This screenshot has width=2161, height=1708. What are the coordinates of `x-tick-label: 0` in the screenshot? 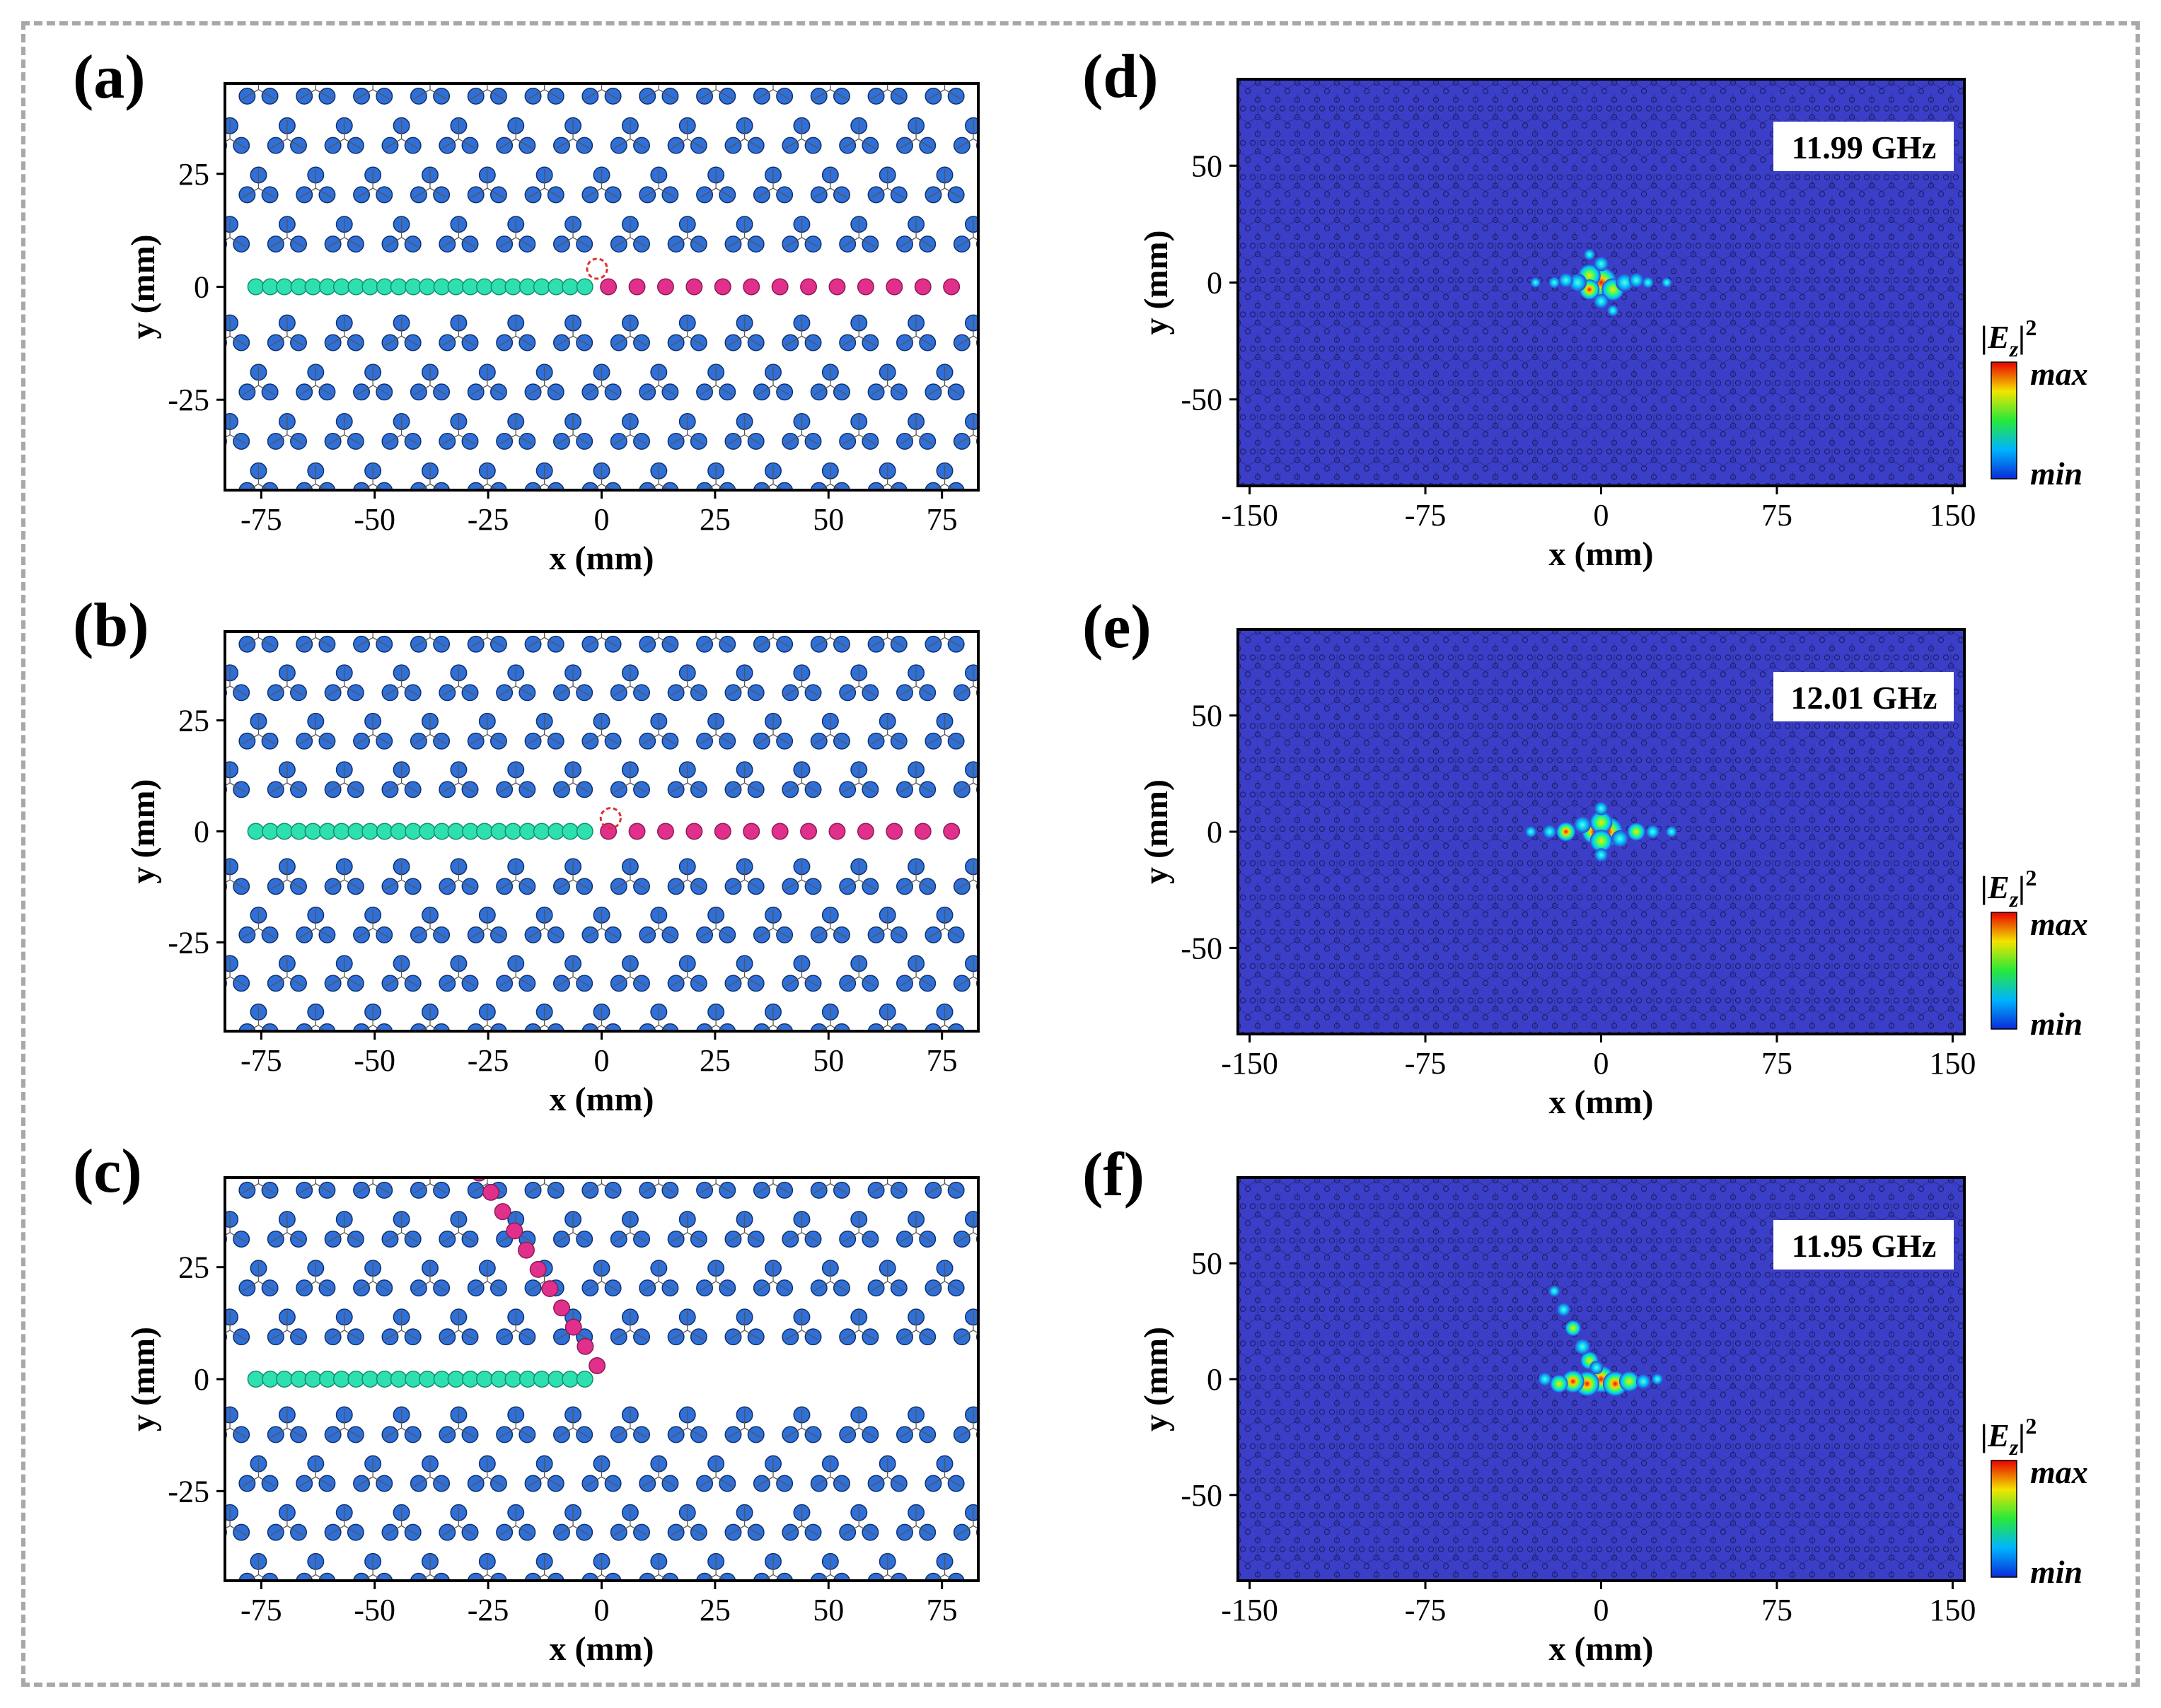 It's located at (1601, 1063).